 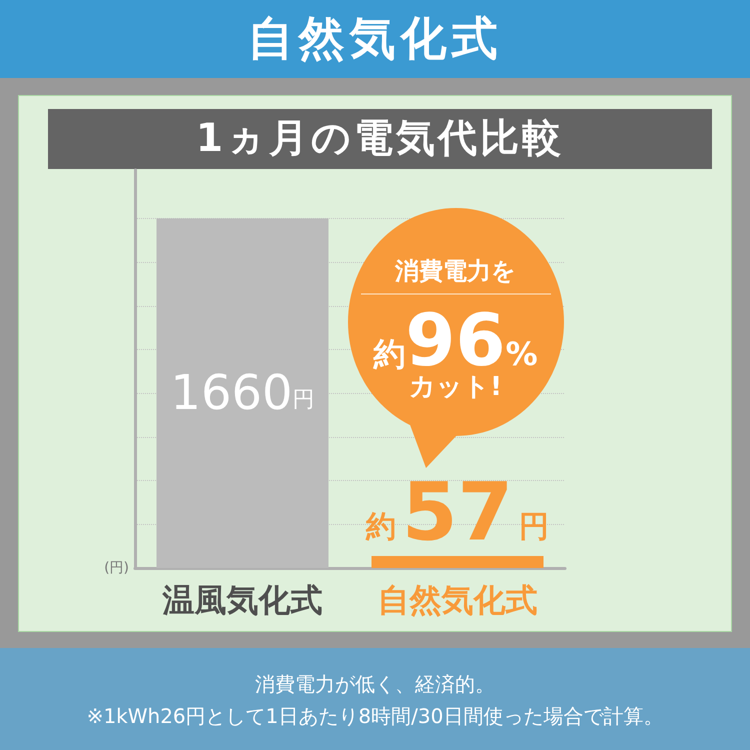 What do you see at coordinates (375, 684) in the screenshot?
I see `text: 消費電力が低く、経済的。` at bounding box center [375, 684].